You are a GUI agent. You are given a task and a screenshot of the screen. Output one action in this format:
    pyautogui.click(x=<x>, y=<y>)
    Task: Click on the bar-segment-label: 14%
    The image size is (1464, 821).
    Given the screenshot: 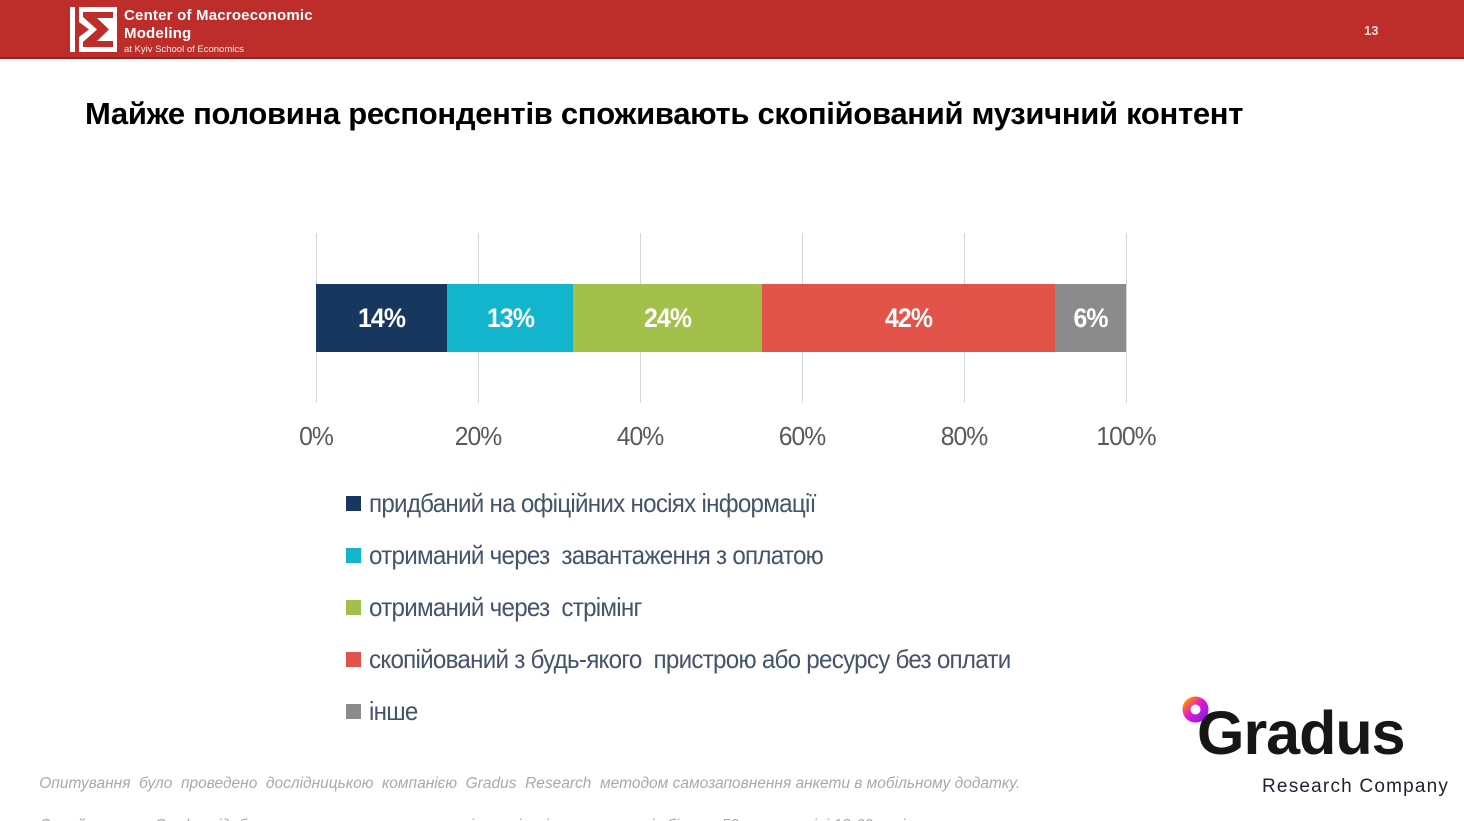 What is the action you would take?
    pyautogui.click(x=382, y=317)
    